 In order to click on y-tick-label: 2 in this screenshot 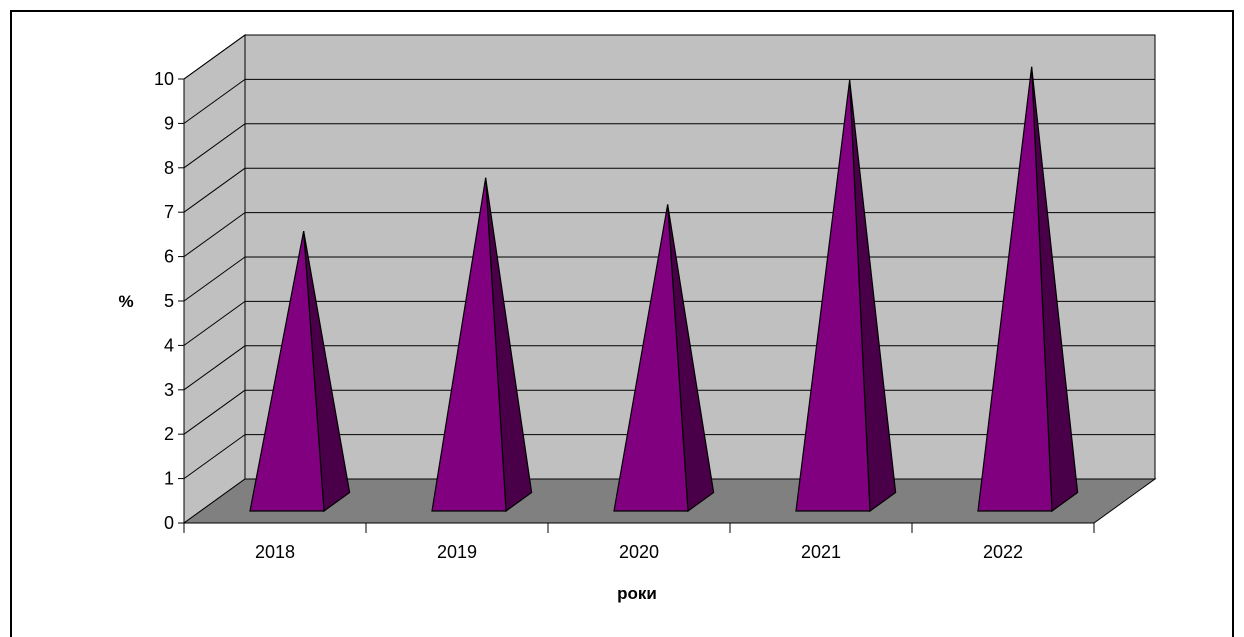, I will do `click(169, 434)`.